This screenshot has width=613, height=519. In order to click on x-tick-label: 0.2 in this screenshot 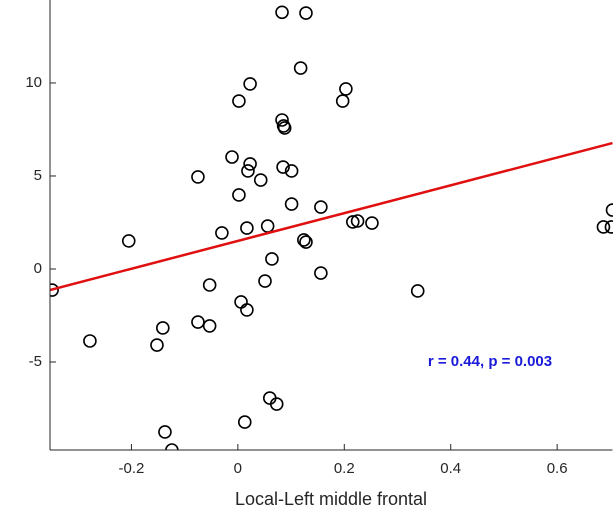, I will do `click(344, 468)`.